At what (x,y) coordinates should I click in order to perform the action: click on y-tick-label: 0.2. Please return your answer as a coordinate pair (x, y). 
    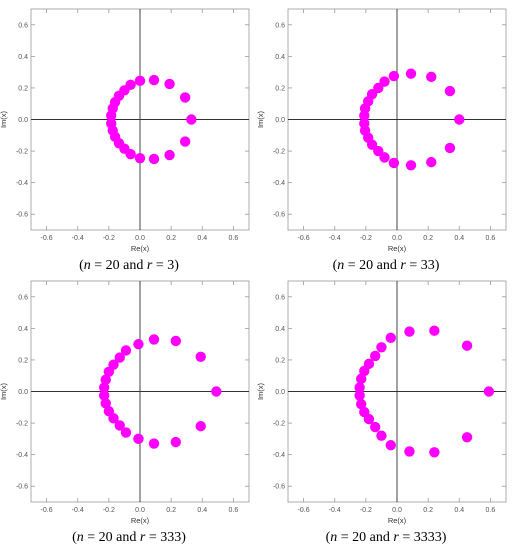
    Looking at the image, I should click on (280, 360).